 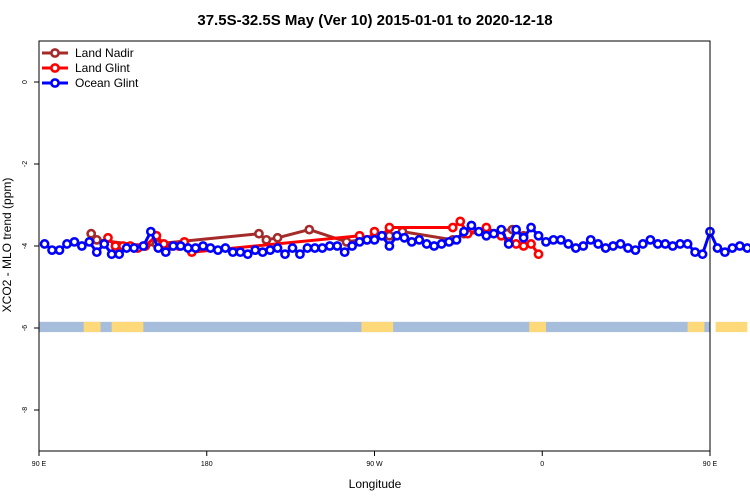 What do you see at coordinates (30, 246) in the screenshot?
I see `y-axis: 0 -2 -4 -6 -8` at bounding box center [30, 246].